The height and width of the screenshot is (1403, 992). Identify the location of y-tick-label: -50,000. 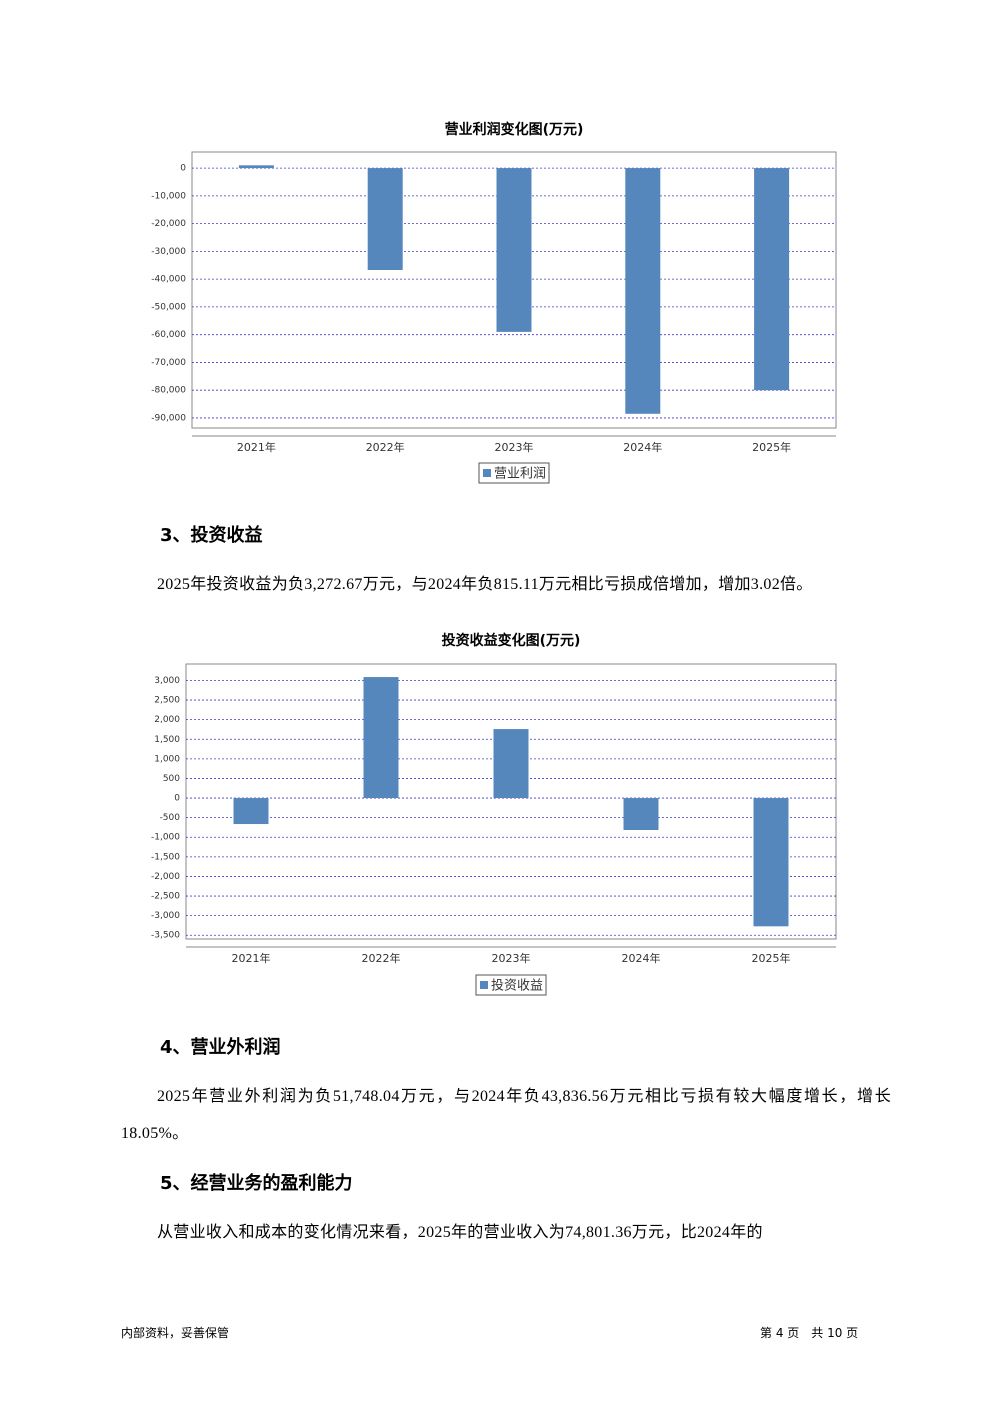
(168, 307).